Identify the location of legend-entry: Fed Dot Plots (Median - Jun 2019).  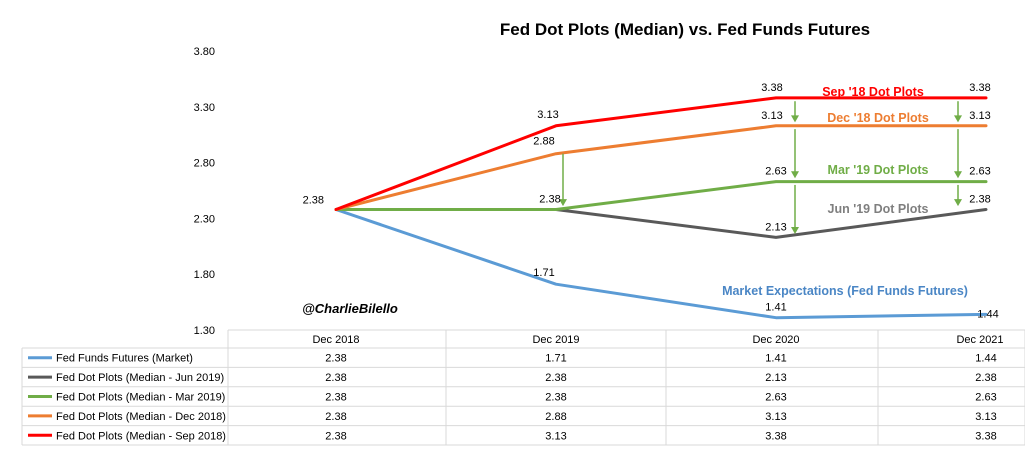
(140, 378).